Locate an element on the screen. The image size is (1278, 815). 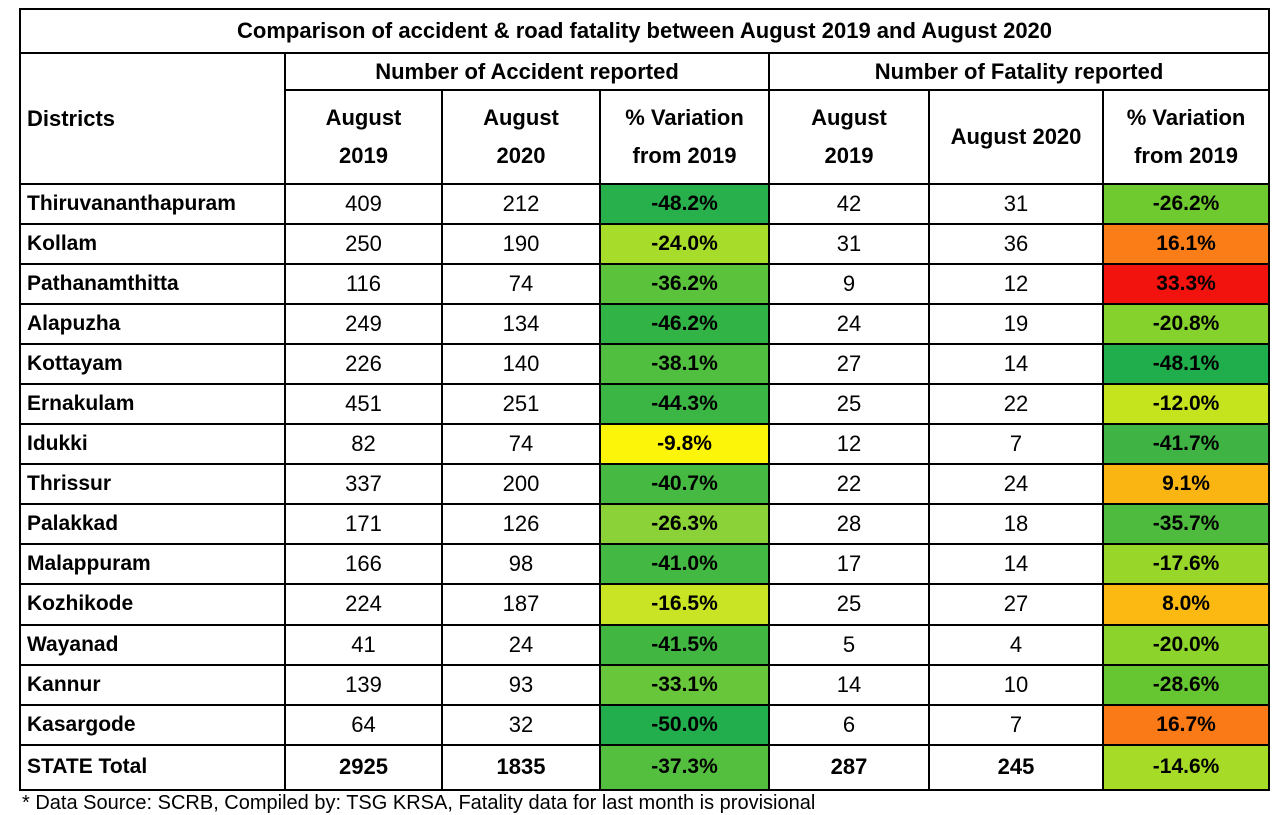
accident-variation-cell: -9.8% is located at coordinates (684, 444).